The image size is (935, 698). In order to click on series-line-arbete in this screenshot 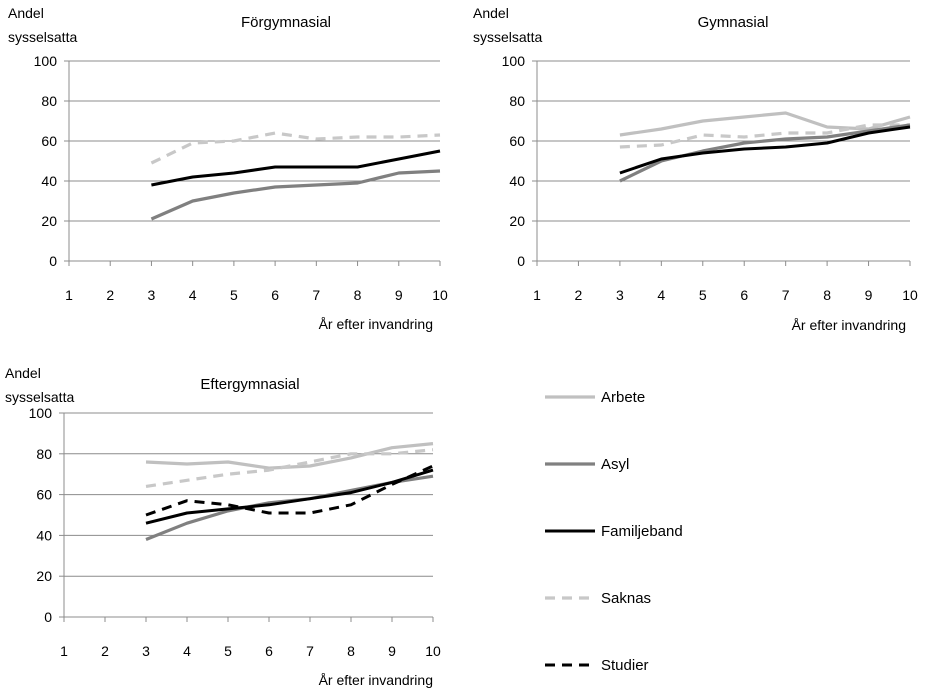, I will do `click(765, 124)`.